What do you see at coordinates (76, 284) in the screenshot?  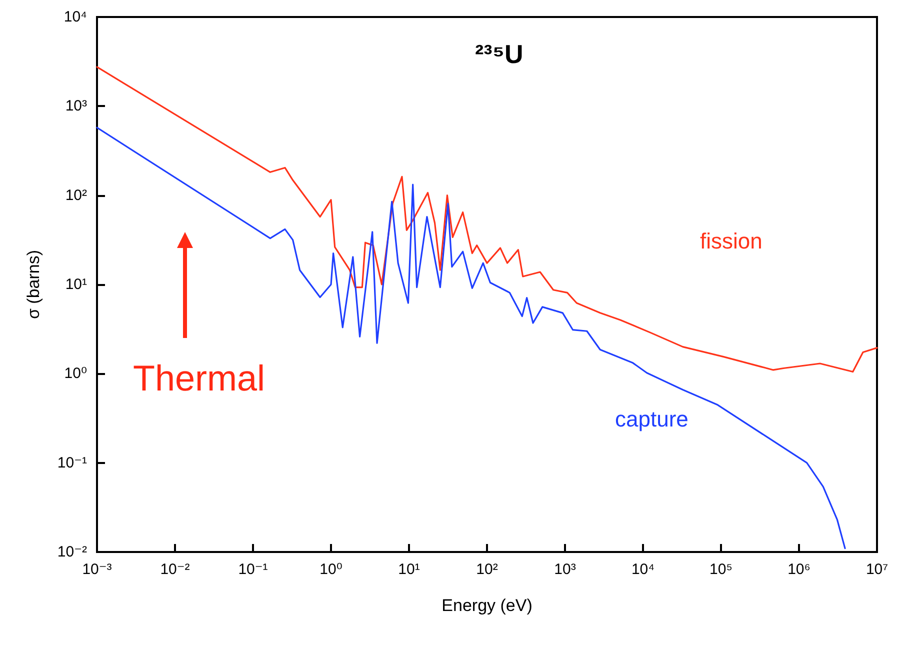 I see `y-tick-label: 10¹` at bounding box center [76, 284].